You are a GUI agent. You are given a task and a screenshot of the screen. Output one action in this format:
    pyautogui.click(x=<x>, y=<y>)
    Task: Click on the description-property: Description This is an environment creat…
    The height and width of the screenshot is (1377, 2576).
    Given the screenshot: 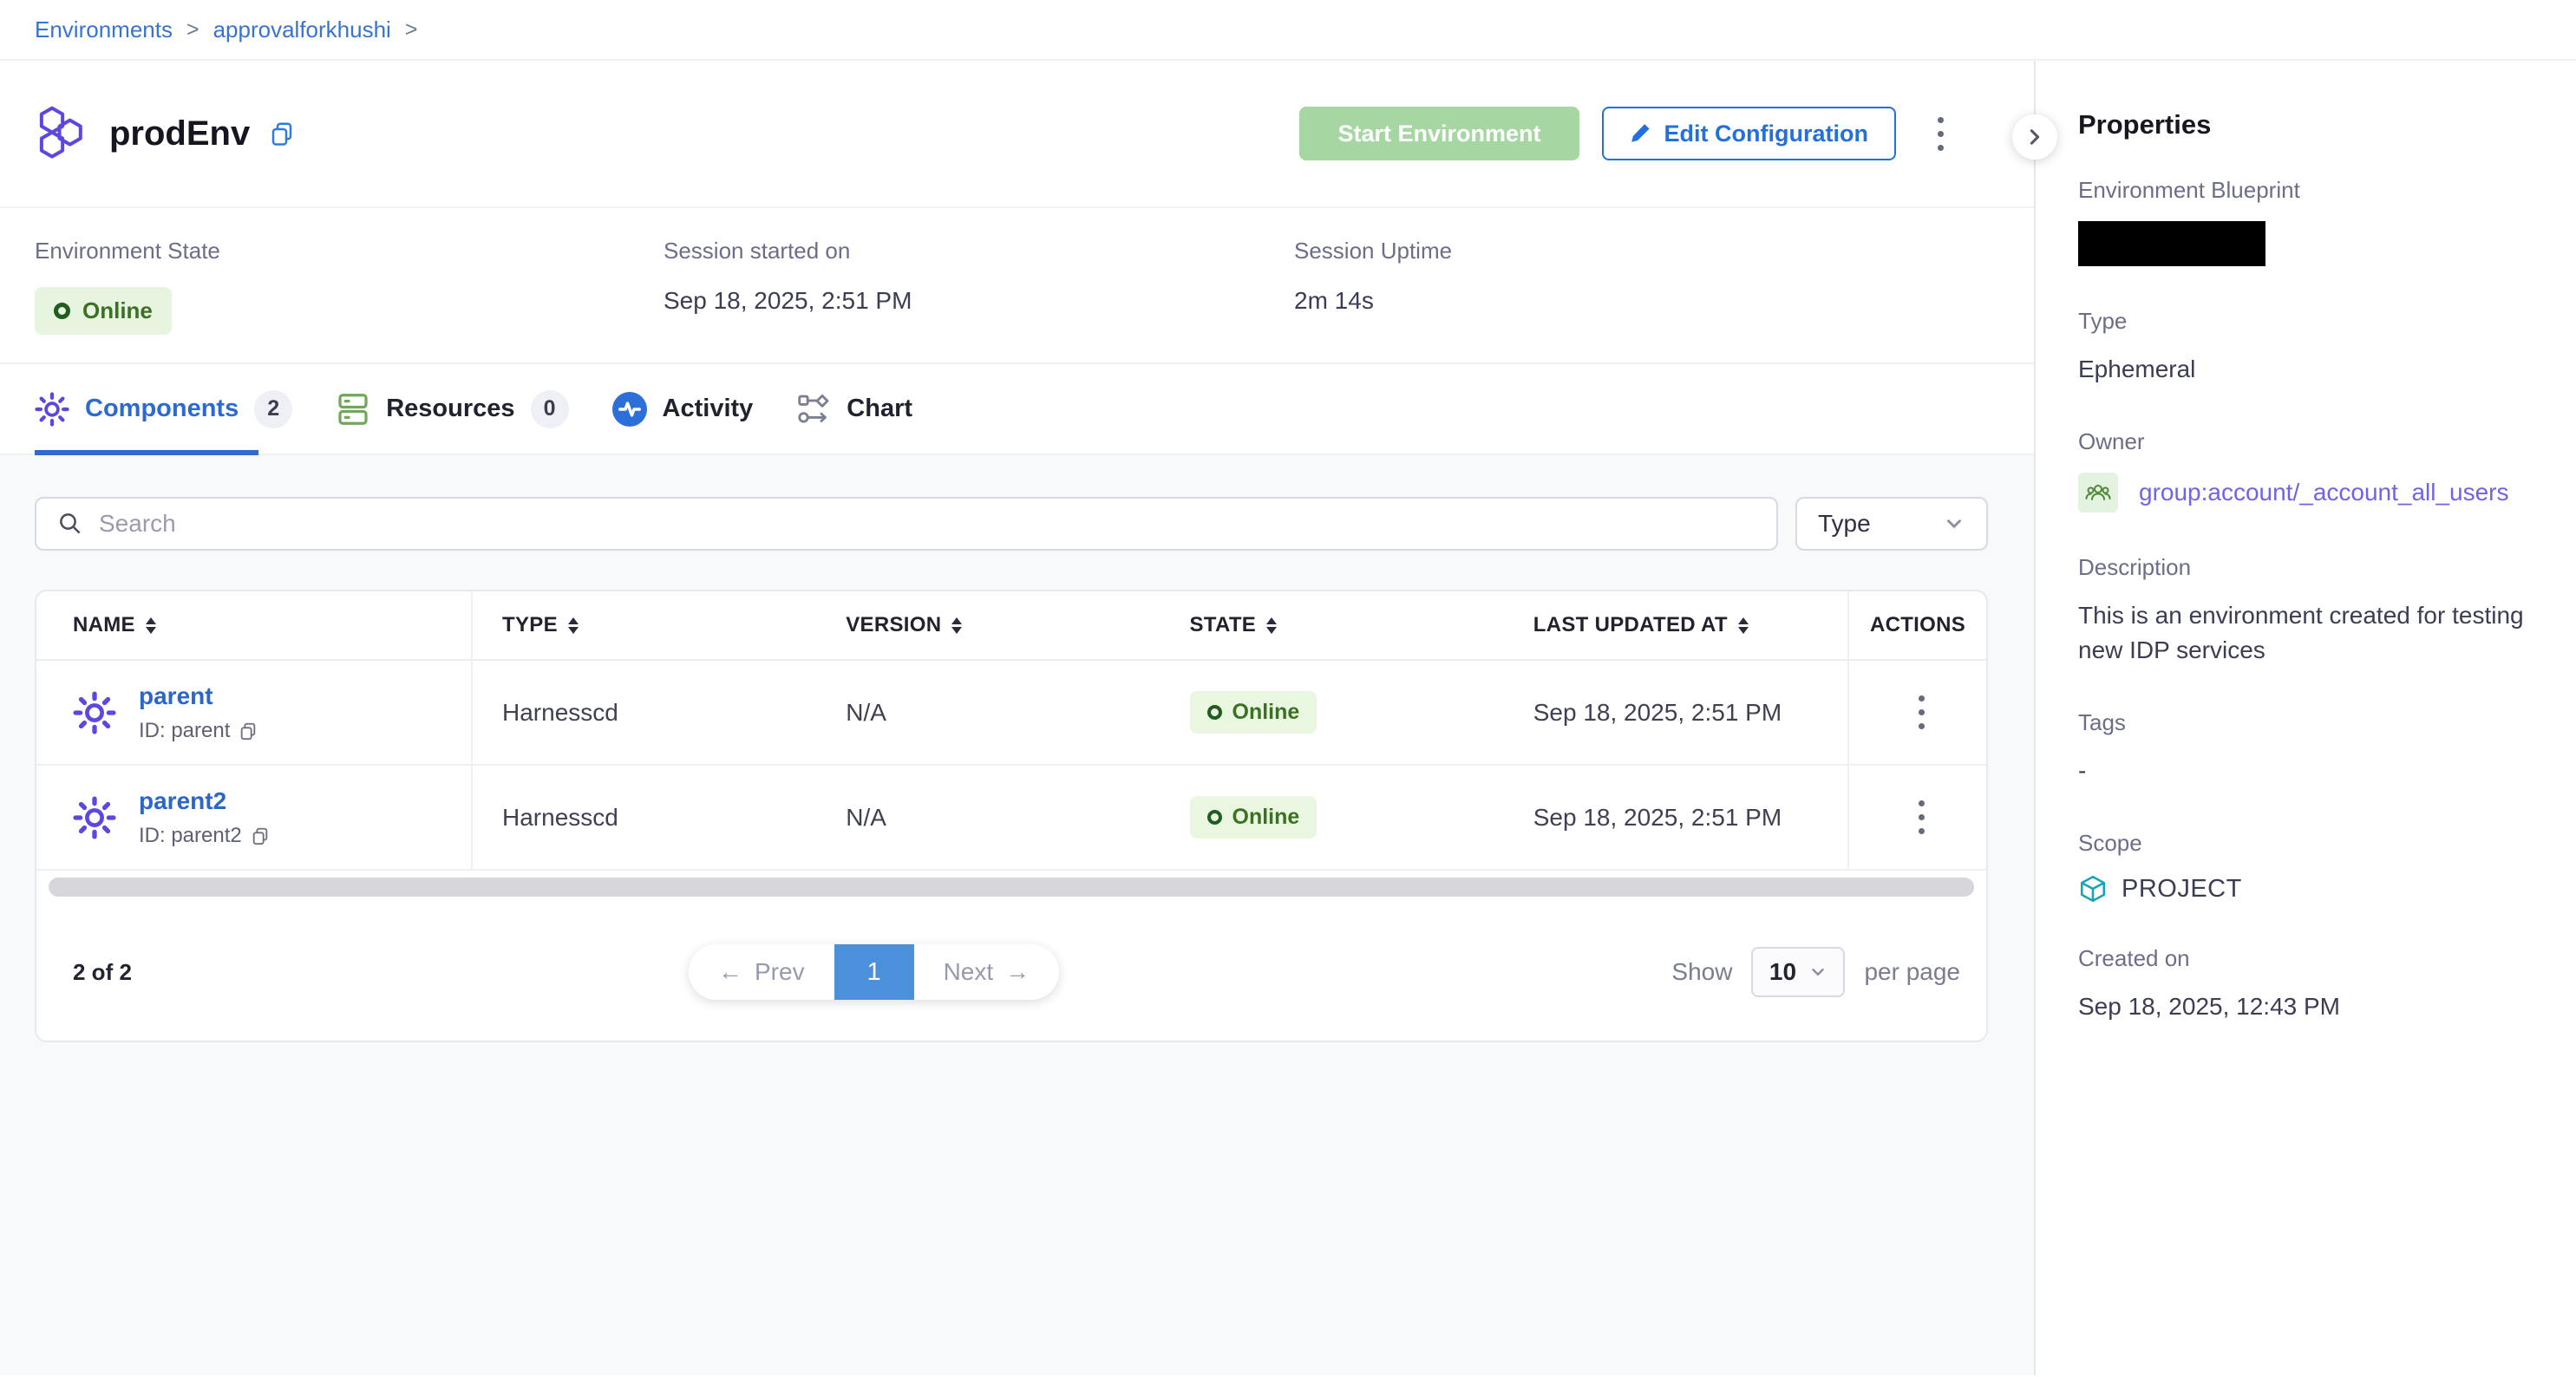 What is the action you would take?
    pyautogui.click(x=2309, y=611)
    